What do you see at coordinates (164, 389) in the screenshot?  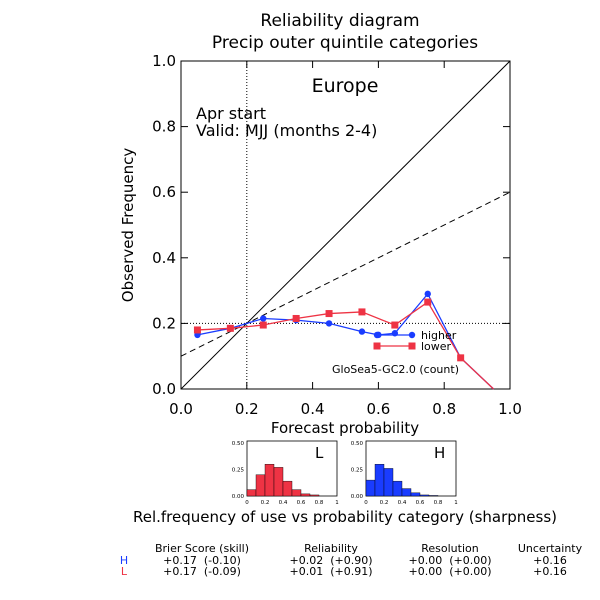 I see `y-tick-label: 0.0` at bounding box center [164, 389].